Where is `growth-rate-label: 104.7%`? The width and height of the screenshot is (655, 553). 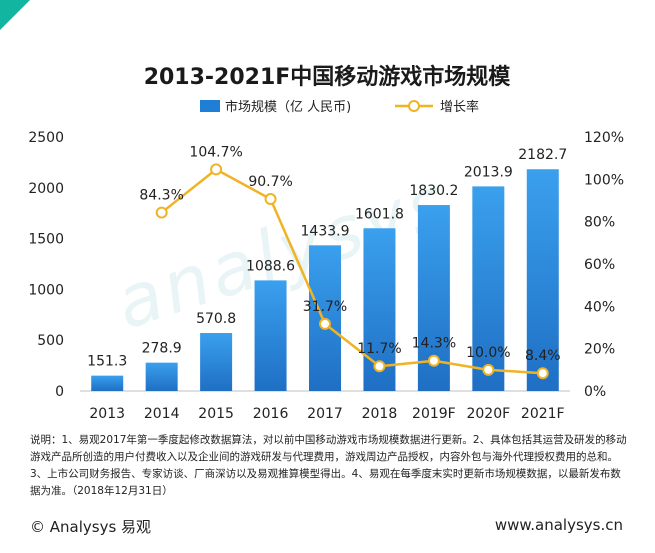
growth-rate-label: 104.7% is located at coordinates (215, 152).